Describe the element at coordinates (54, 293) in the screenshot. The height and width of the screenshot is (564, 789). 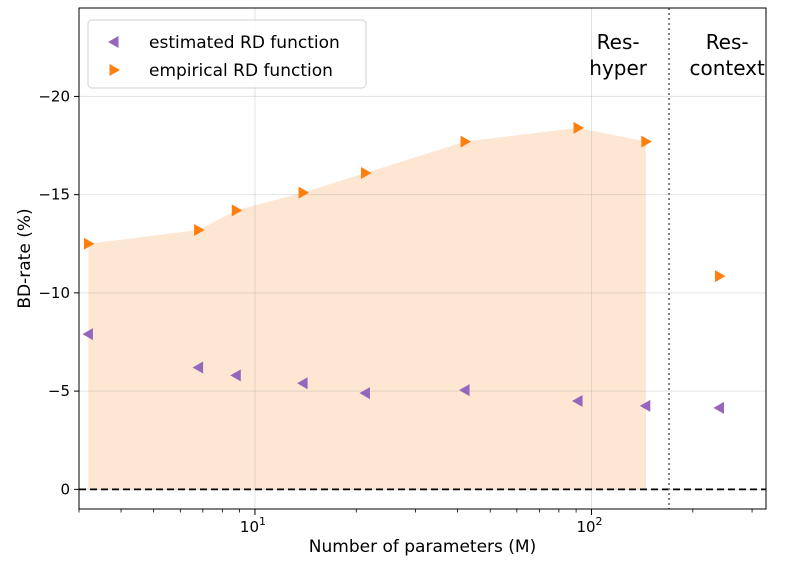
I see `y-tick-label-2: −10` at that location.